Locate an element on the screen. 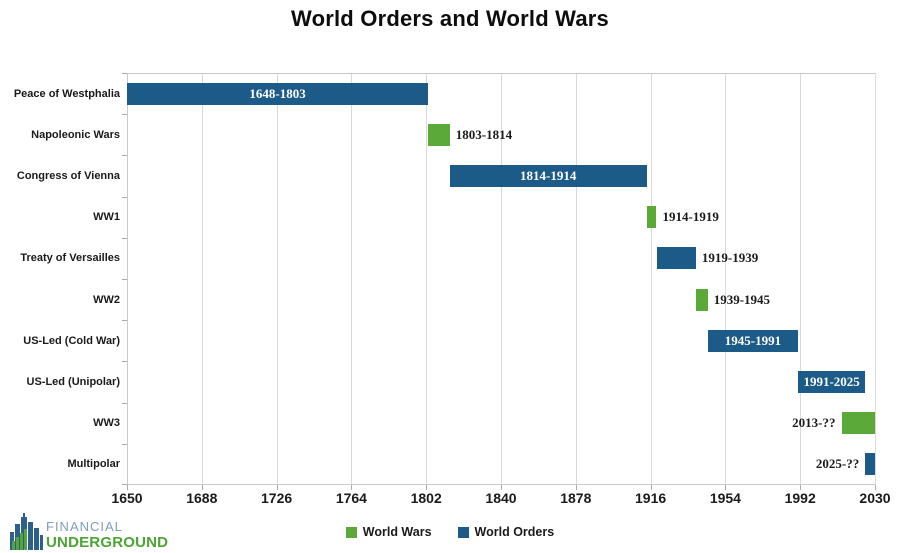 The width and height of the screenshot is (900, 553). x-tick-label-1688: 1688 is located at coordinates (202, 498).